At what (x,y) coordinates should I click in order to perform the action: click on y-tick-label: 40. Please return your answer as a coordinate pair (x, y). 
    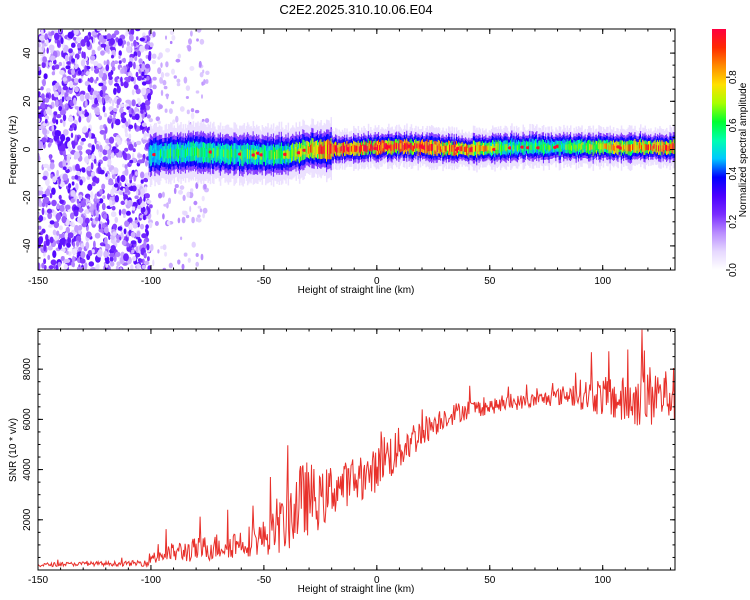
    Looking at the image, I should click on (27, 53).